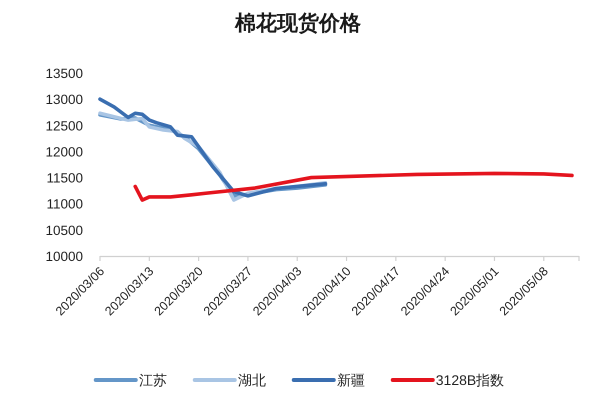 Image resolution: width=600 pixels, height=400 pixels. I want to click on y-tick-label: 10000, so click(64, 256).